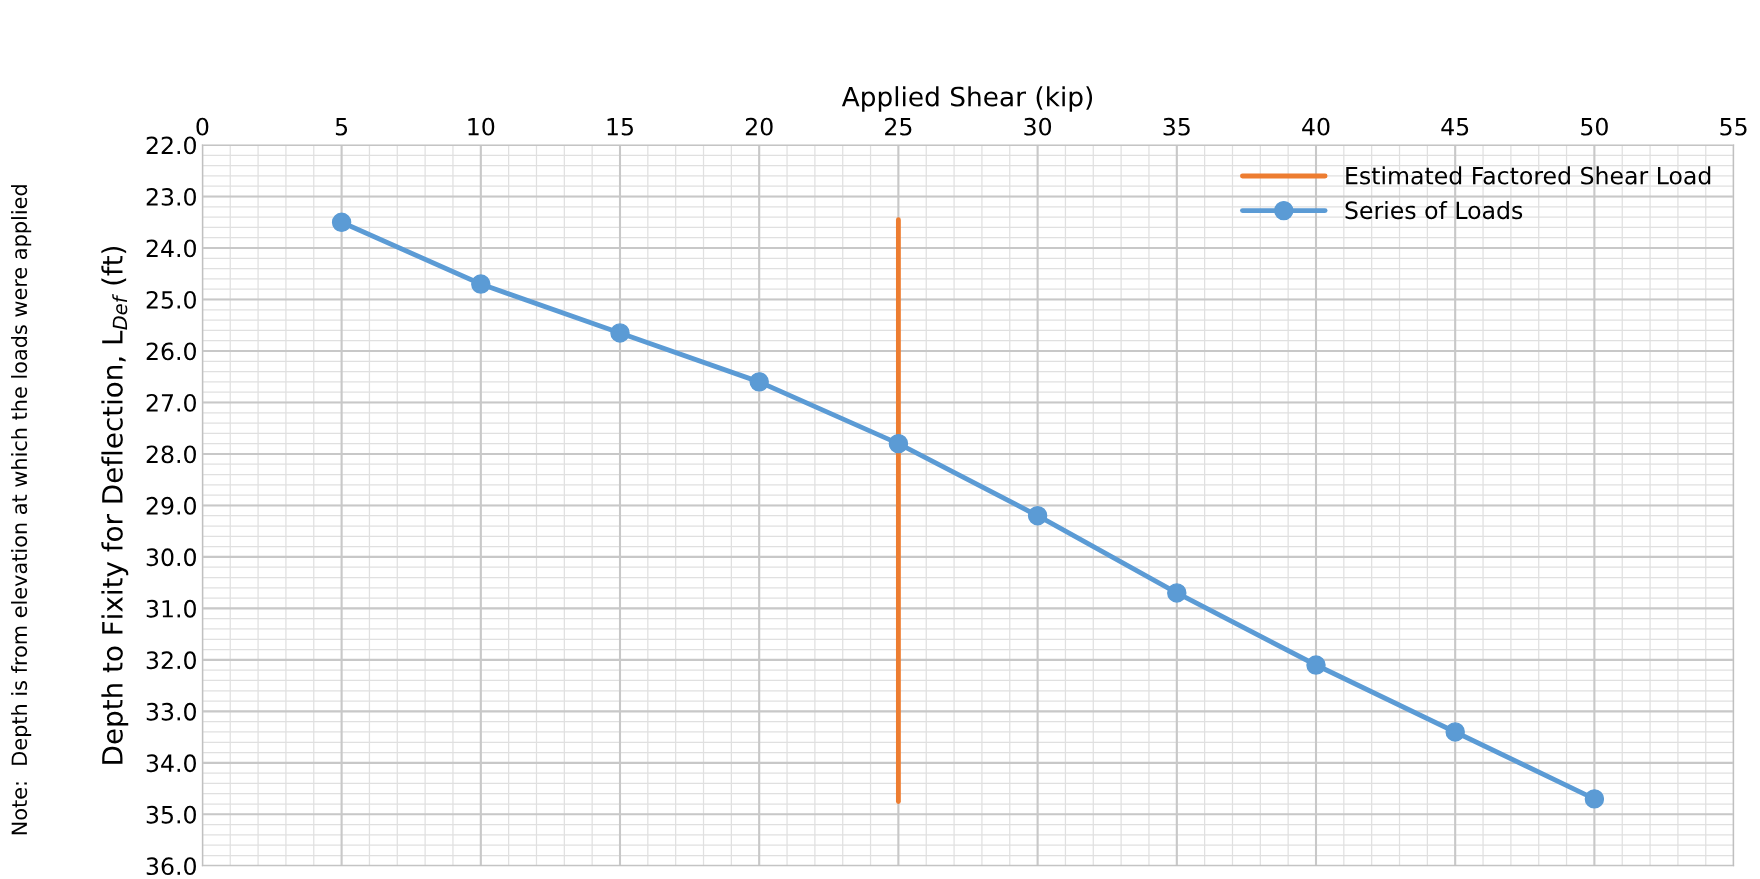 The width and height of the screenshot is (1760, 879). What do you see at coordinates (1528, 175) in the screenshot?
I see `legend-label: Estimated Factored Shear Load` at bounding box center [1528, 175].